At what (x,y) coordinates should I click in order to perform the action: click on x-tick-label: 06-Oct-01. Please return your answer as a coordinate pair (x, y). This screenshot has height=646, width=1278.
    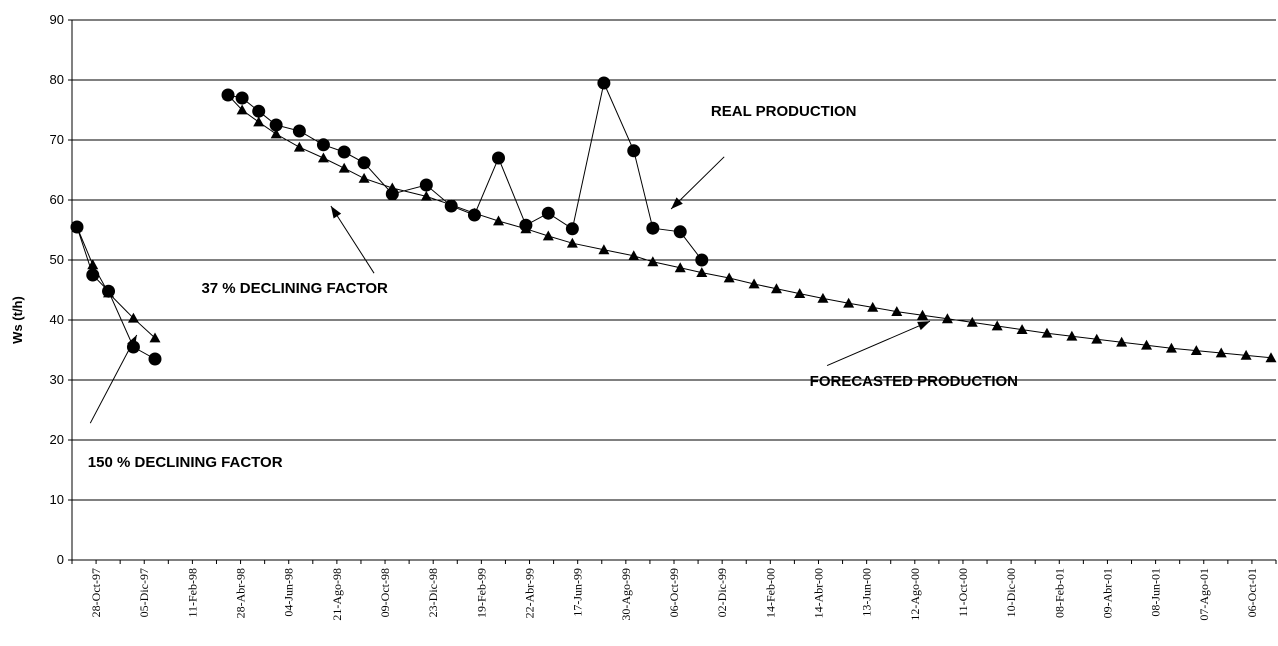
    Looking at the image, I should click on (1252, 592).